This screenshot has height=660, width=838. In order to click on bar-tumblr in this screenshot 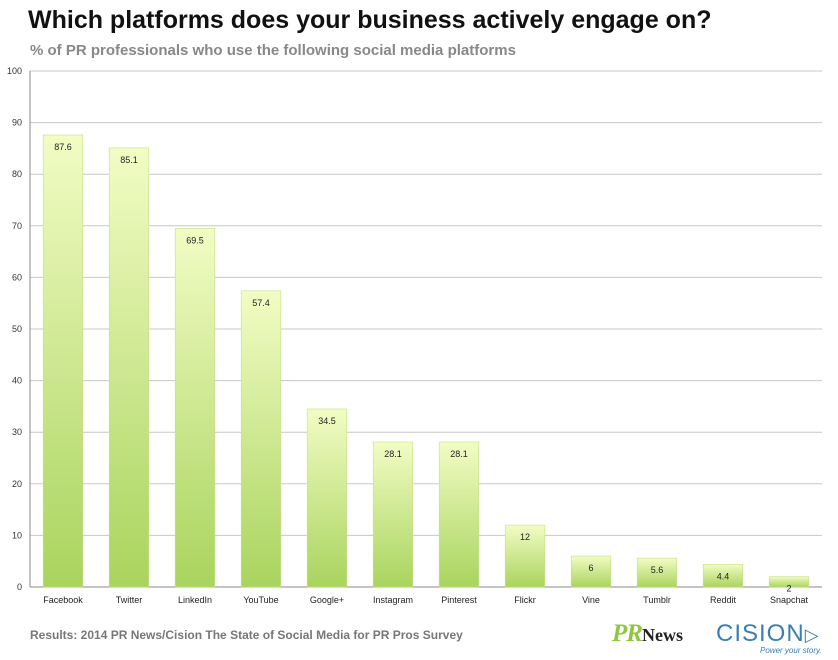, I will do `click(657, 572)`.